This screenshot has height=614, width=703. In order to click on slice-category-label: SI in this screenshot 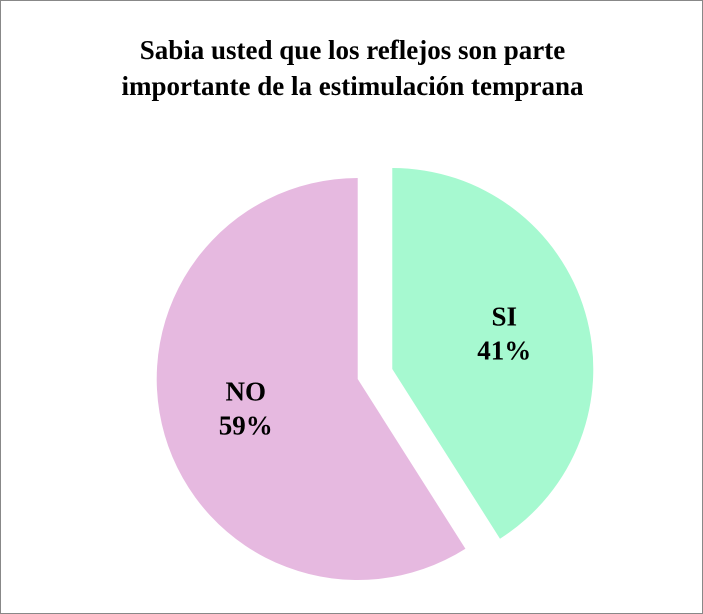, I will do `click(504, 317)`.